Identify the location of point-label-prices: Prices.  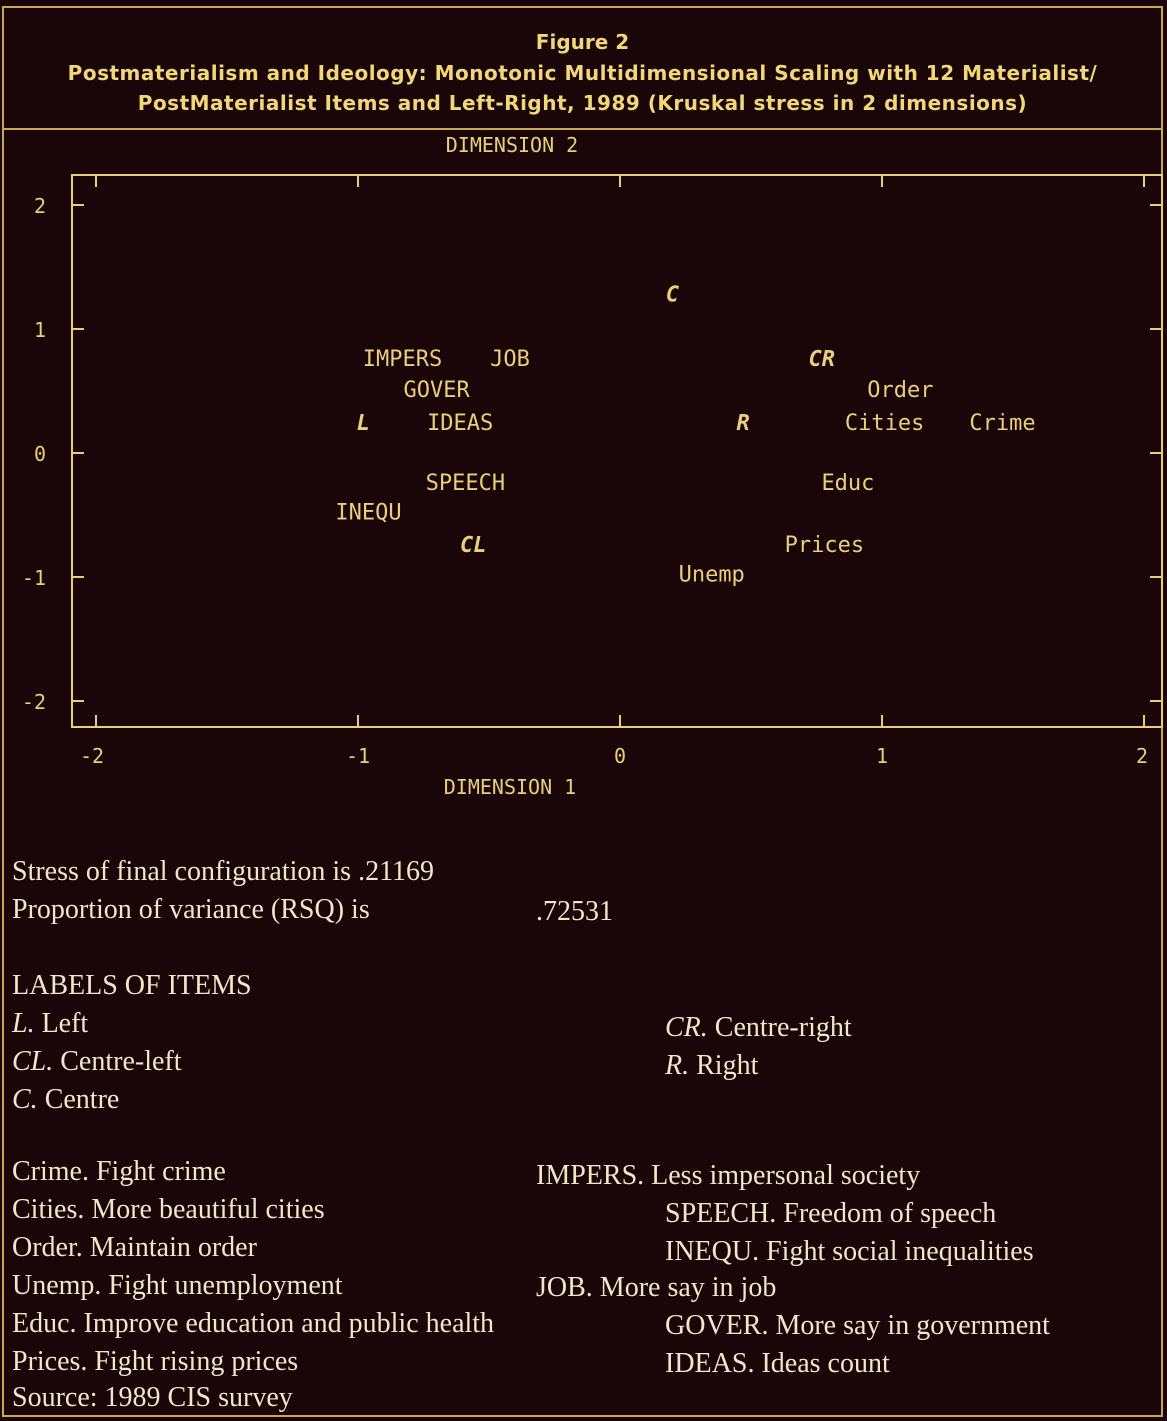
(824, 545).